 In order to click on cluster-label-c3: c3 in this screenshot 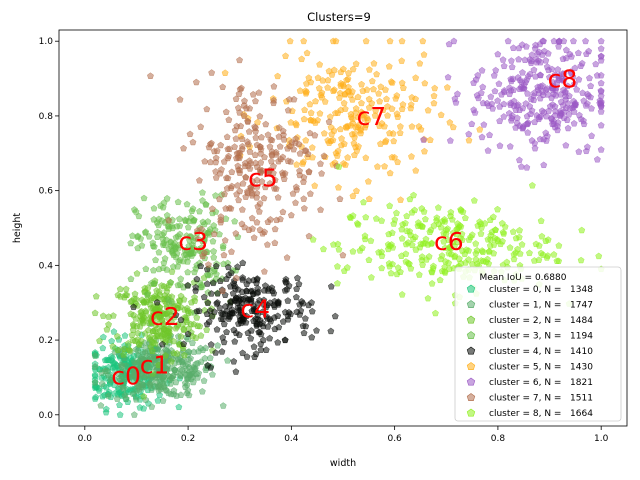, I will do `click(193, 241)`.